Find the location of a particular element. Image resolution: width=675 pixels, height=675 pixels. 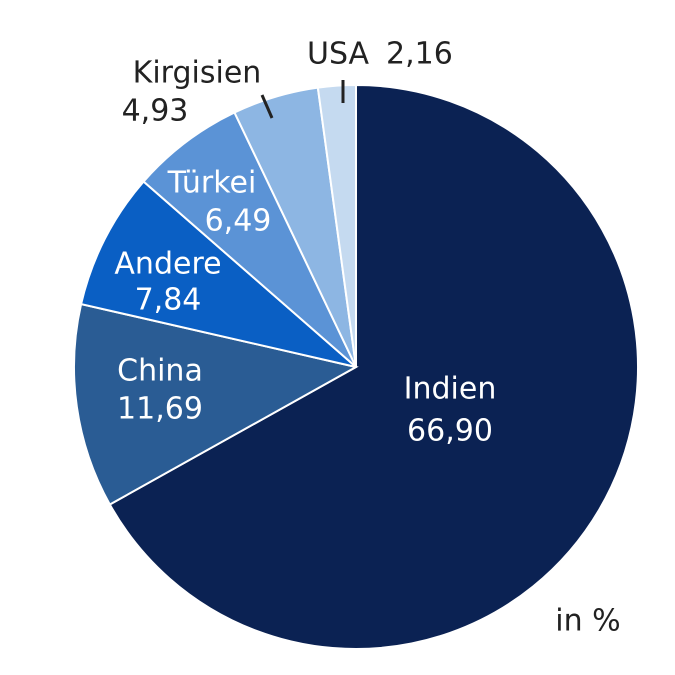

slice-label: USA is located at coordinates (338, 54).